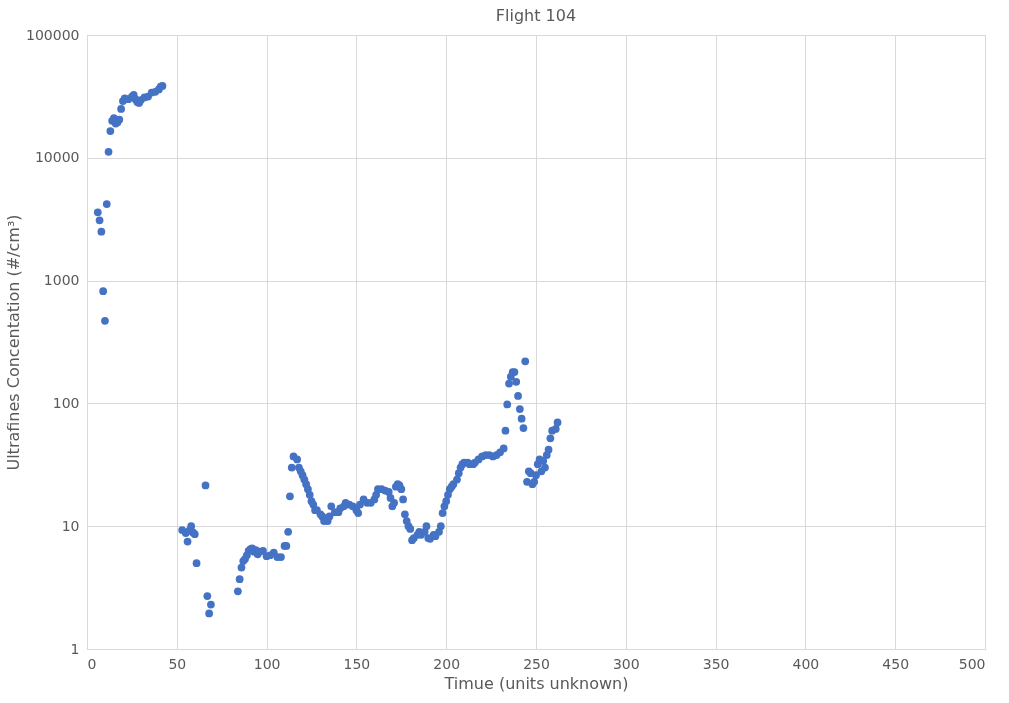 The height and width of the screenshot is (703, 1009). Describe the element at coordinates (536, 663) in the screenshot. I see `x-tick-label: 250` at that location.